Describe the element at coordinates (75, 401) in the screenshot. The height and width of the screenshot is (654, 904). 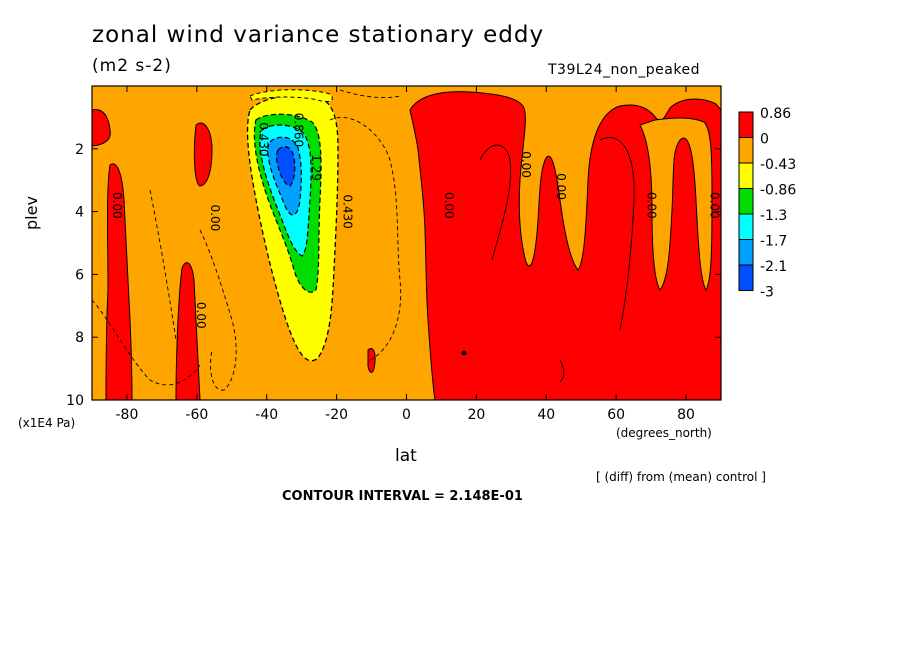
I see `y-tick-label: 10` at that location.